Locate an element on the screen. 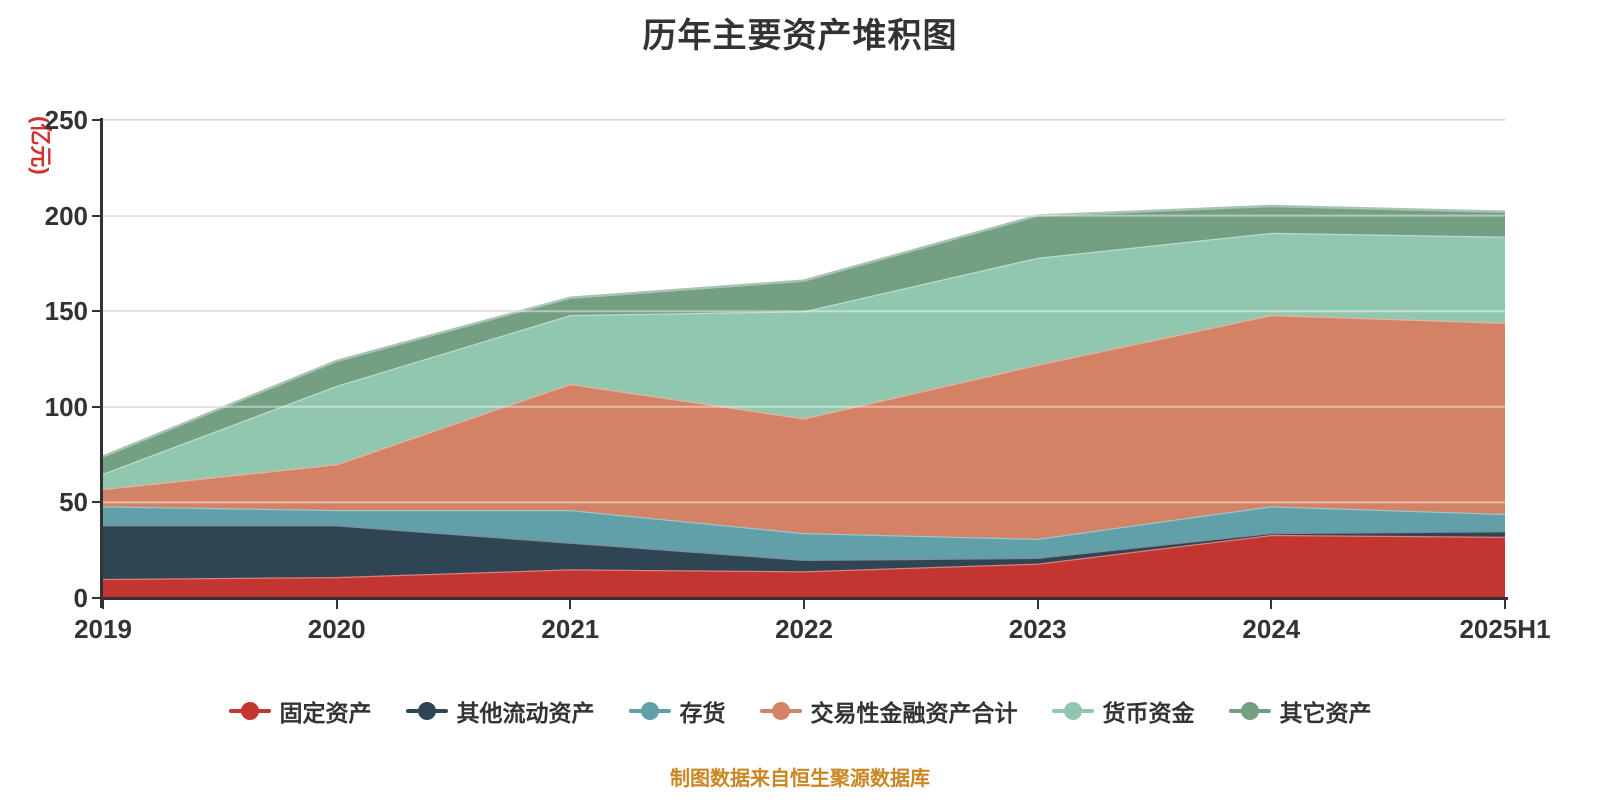  area-series-固定资产 is located at coordinates (804, 566).